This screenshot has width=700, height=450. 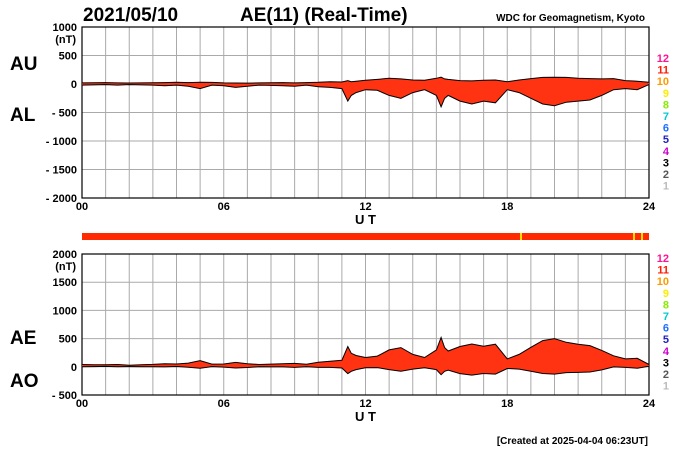 What do you see at coordinates (365, 236) in the screenshot?
I see `activity-stripe` at bounding box center [365, 236].